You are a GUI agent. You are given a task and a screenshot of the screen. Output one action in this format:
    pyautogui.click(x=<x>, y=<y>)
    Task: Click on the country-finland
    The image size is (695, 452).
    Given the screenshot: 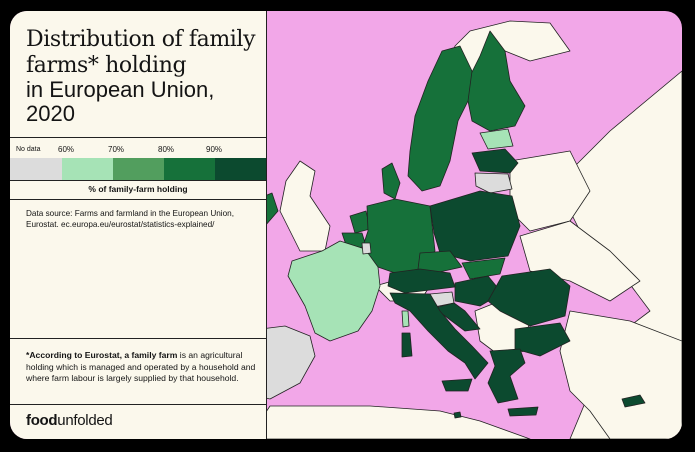 What is the action you would take?
    pyautogui.click(x=495, y=81)
    